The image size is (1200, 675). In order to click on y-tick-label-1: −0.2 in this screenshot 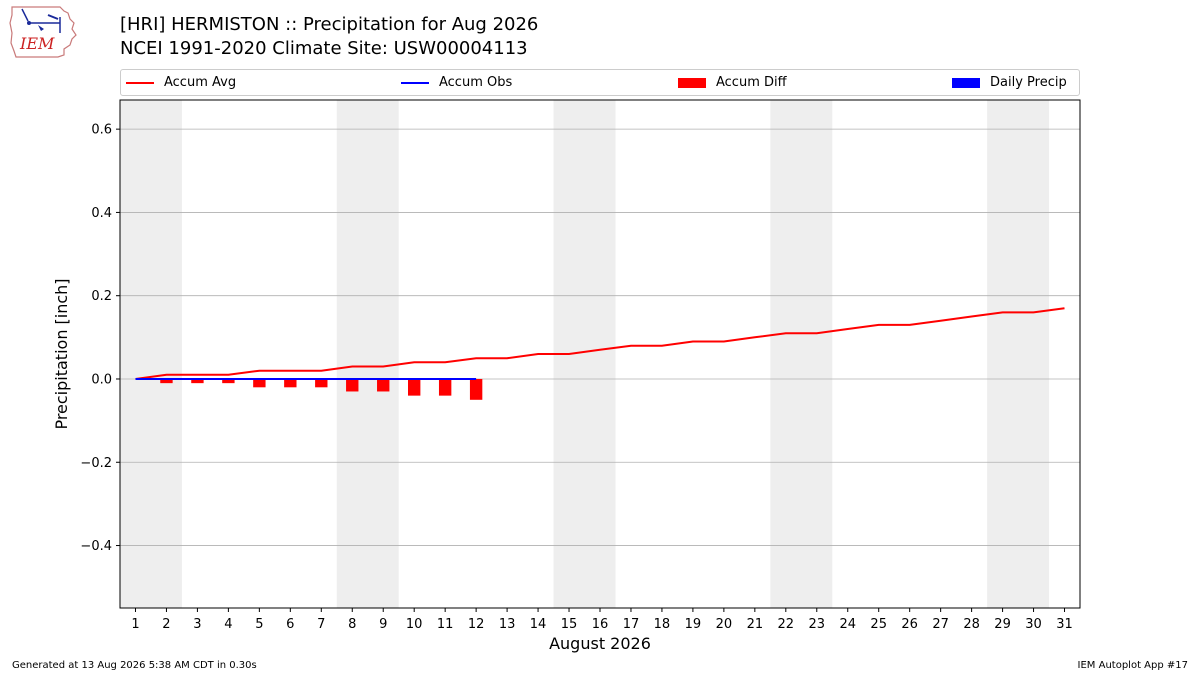, I will do `click(96, 463)`.